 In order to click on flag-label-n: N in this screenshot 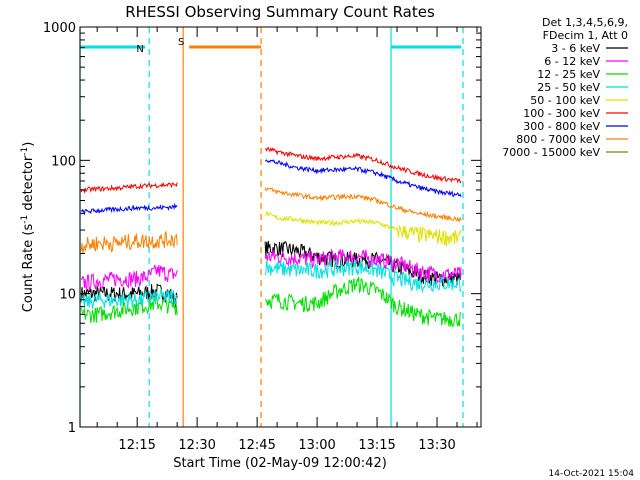, I will do `click(139, 49)`.